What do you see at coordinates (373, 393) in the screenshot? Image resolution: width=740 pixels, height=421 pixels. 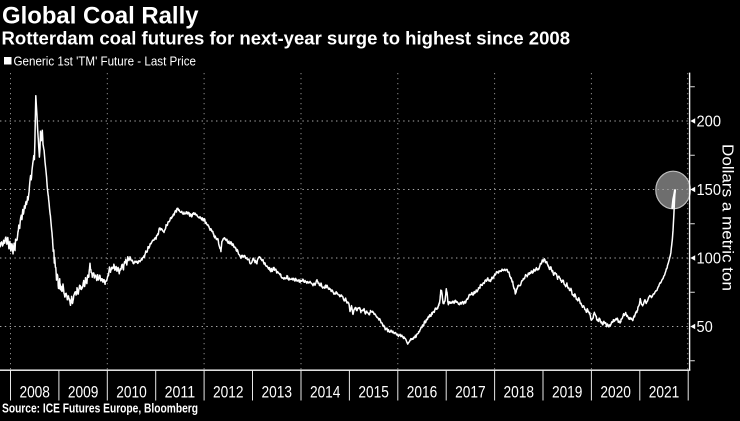 I see `svg-text: 2015` at bounding box center [373, 393].